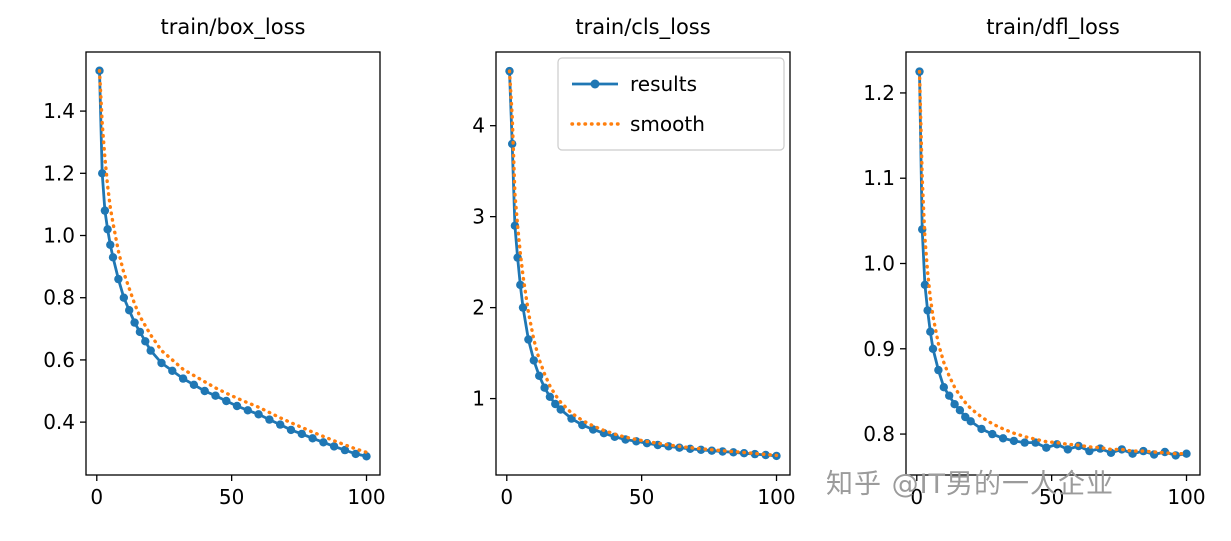 The width and height of the screenshot is (1231, 541). Describe the element at coordinates (595, 84) in the screenshot. I see `legend-sample-marker` at that location.